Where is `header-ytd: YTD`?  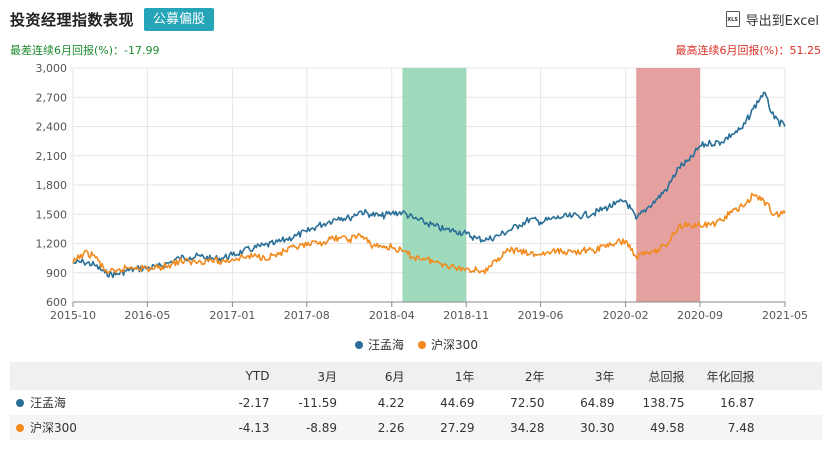
header-ytd: YTD is located at coordinates (257, 376).